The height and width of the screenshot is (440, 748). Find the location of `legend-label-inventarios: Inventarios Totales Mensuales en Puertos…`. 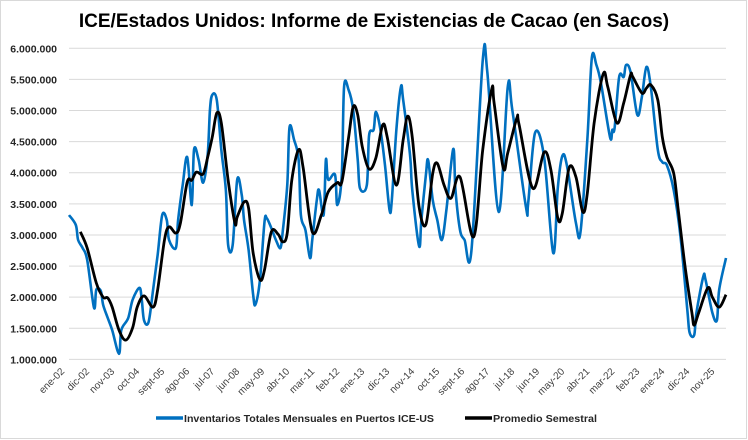

legend-label-inventarios: Inventarios Totales Mensuales en Puertos… is located at coordinates (309, 419).